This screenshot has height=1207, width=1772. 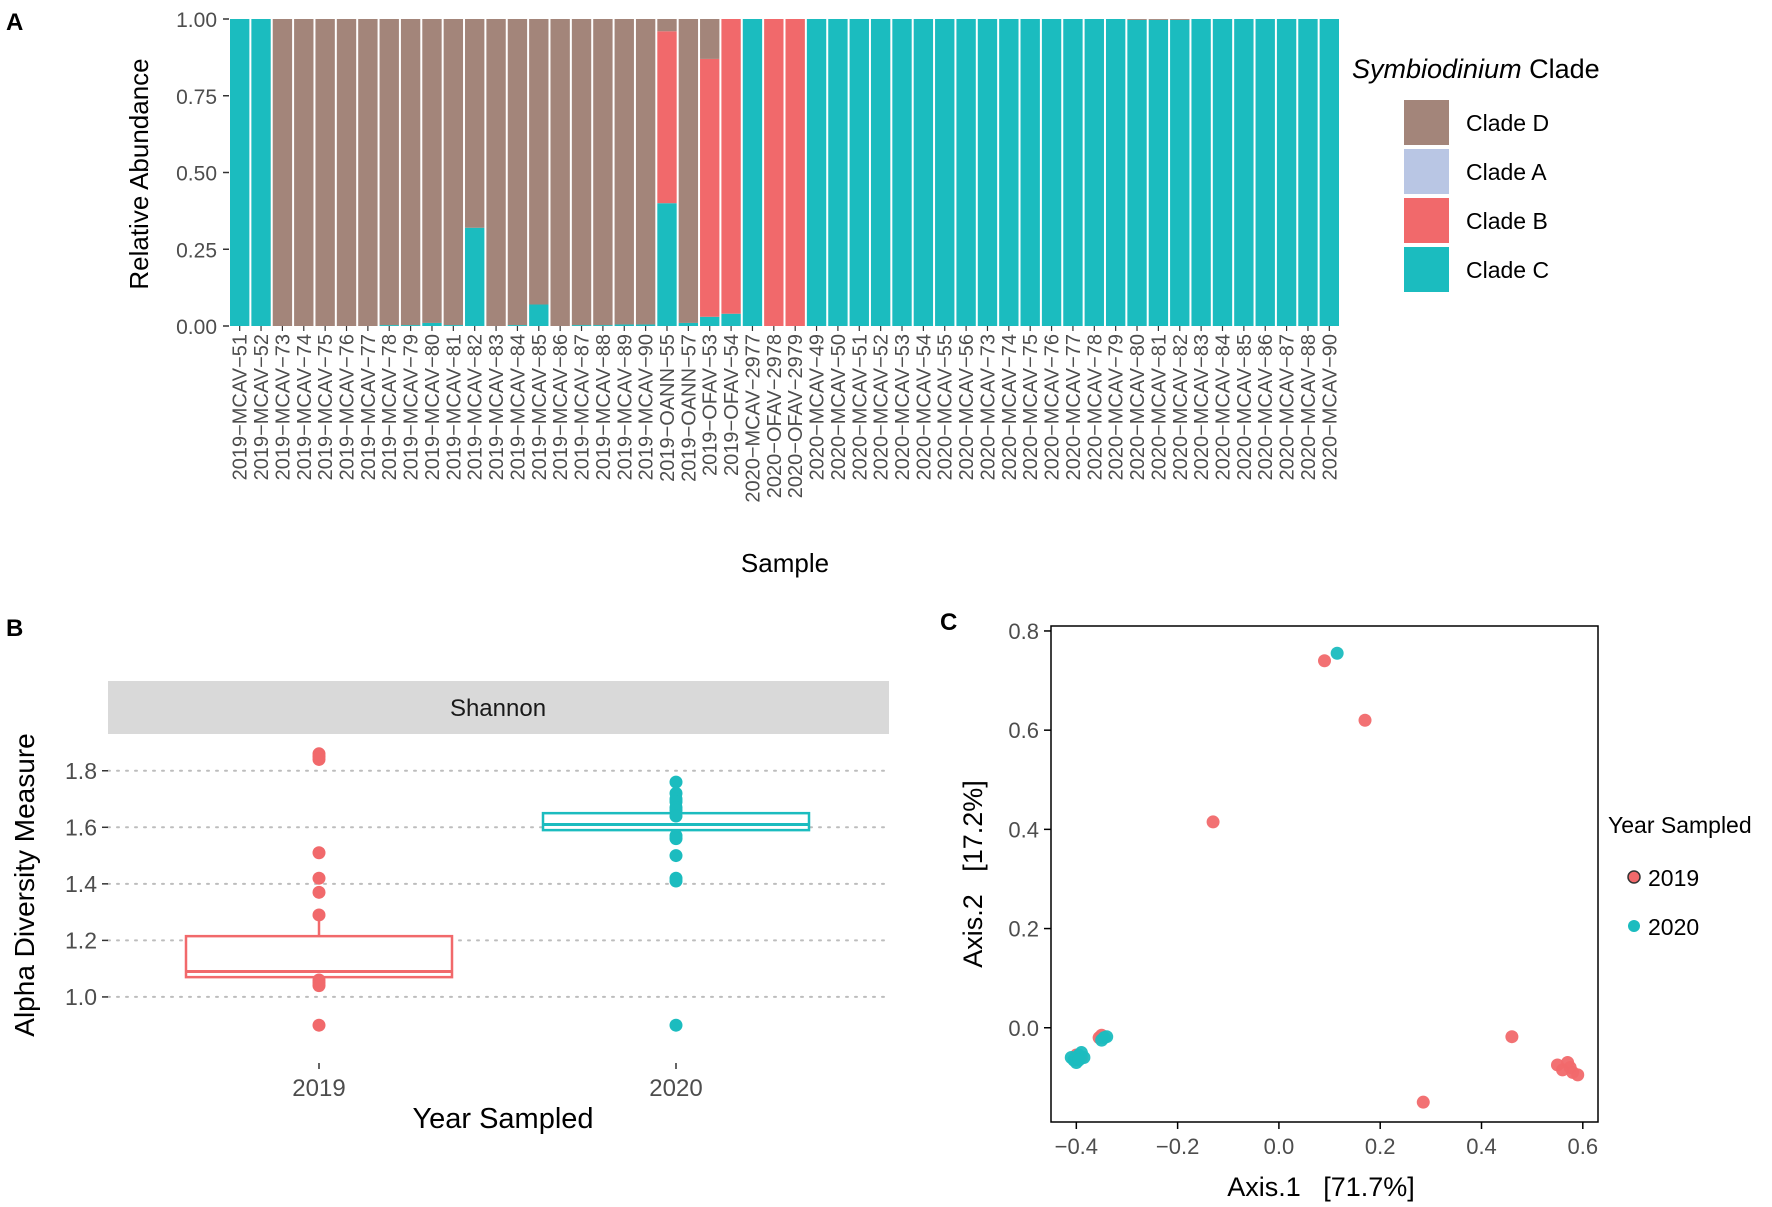 I want to click on x-tick-label: 2020−MCAV−51, so click(x=860, y=407).